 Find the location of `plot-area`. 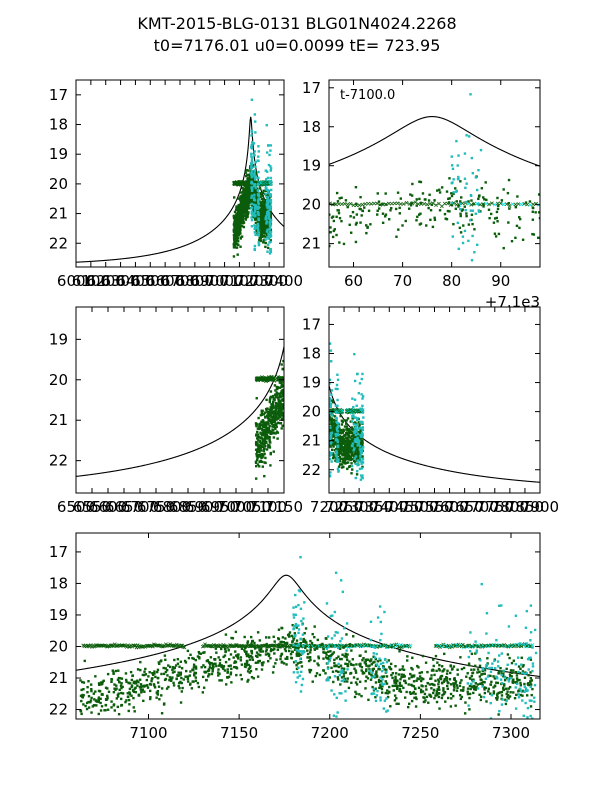

plot-area is located at coordinates (434, 412).